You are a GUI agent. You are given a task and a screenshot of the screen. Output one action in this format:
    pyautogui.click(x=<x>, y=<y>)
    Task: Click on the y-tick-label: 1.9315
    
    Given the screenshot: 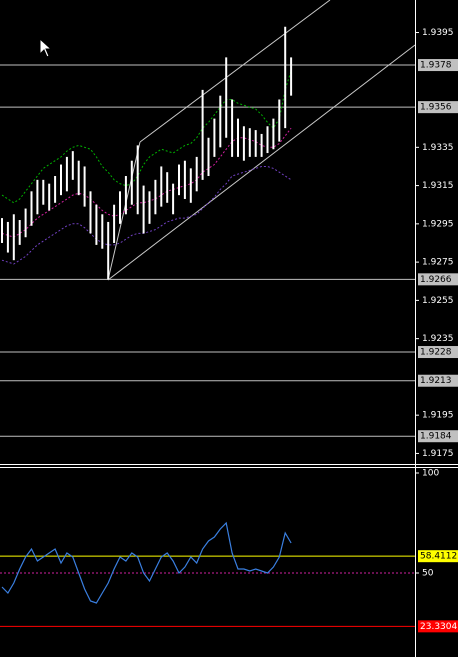 What is the action you would take?
    pyautogui.click(x=438, y=186)
    